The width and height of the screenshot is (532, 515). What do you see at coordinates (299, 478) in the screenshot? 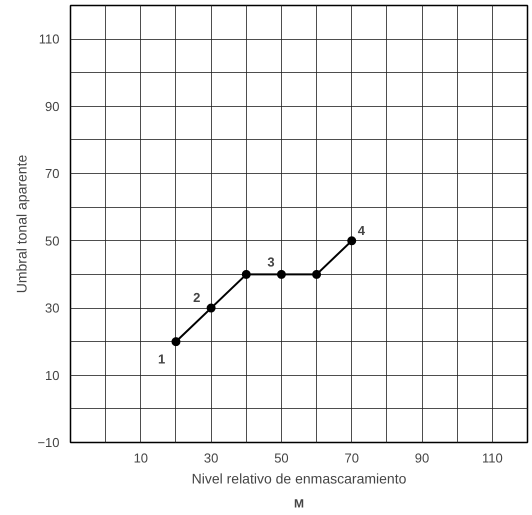
I see `x-axis-title: Nivel relativo de enmascaramiento` at bounding box center [299, 478].